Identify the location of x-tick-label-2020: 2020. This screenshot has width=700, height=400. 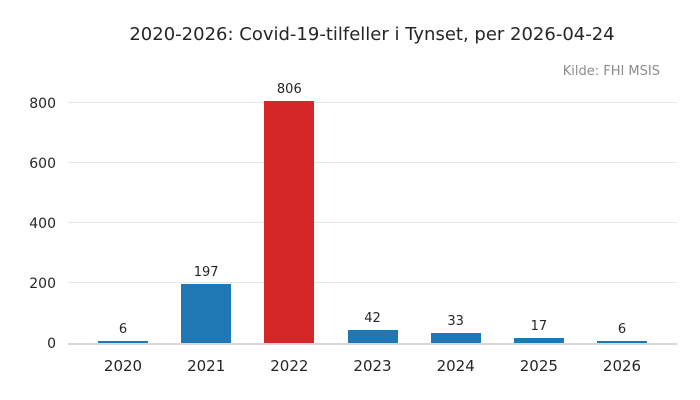
(123, 366).